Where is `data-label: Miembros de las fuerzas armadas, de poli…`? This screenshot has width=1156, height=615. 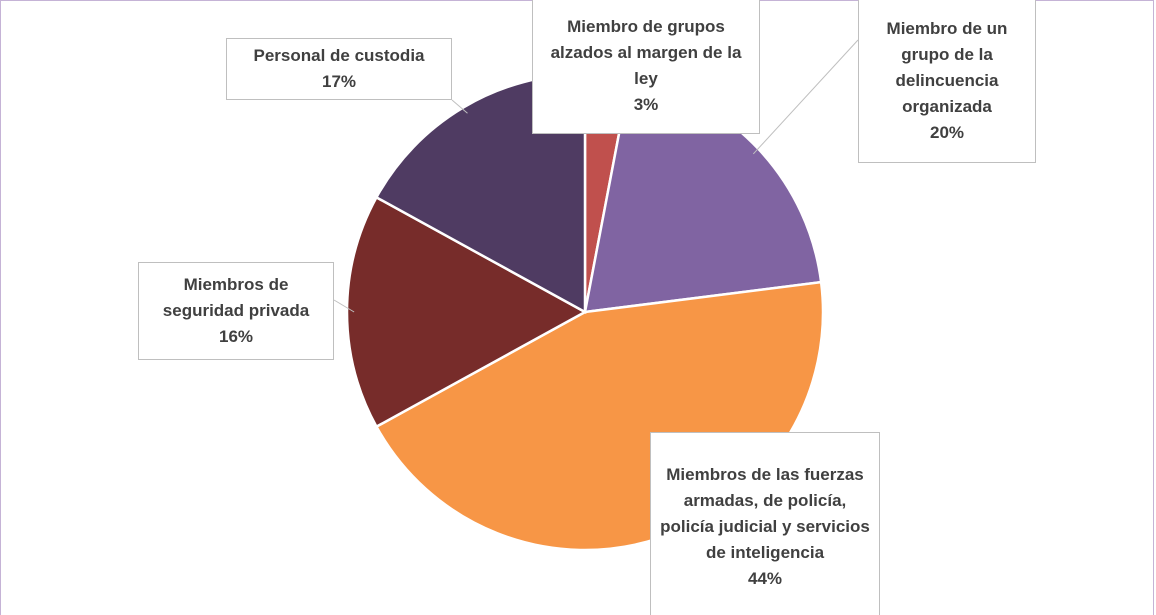
data-label: Miembros de las fuerzas armadas, de poli… is located at coordinates (765, 523).